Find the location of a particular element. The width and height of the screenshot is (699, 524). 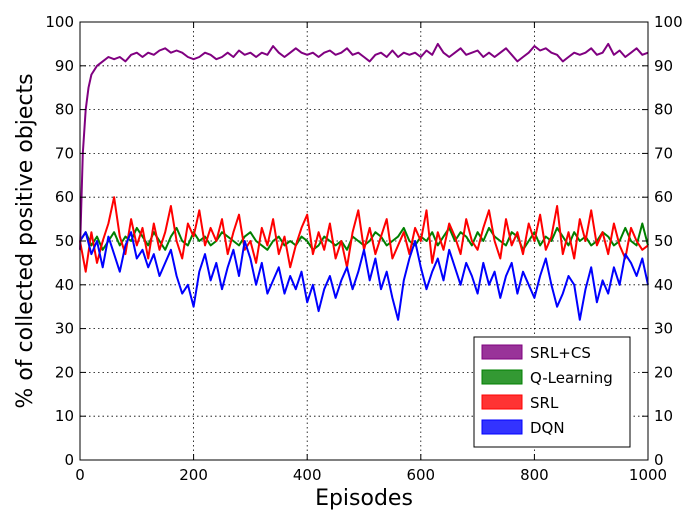

y-tick-label-right: 20 is located at coordinates (663, 372).